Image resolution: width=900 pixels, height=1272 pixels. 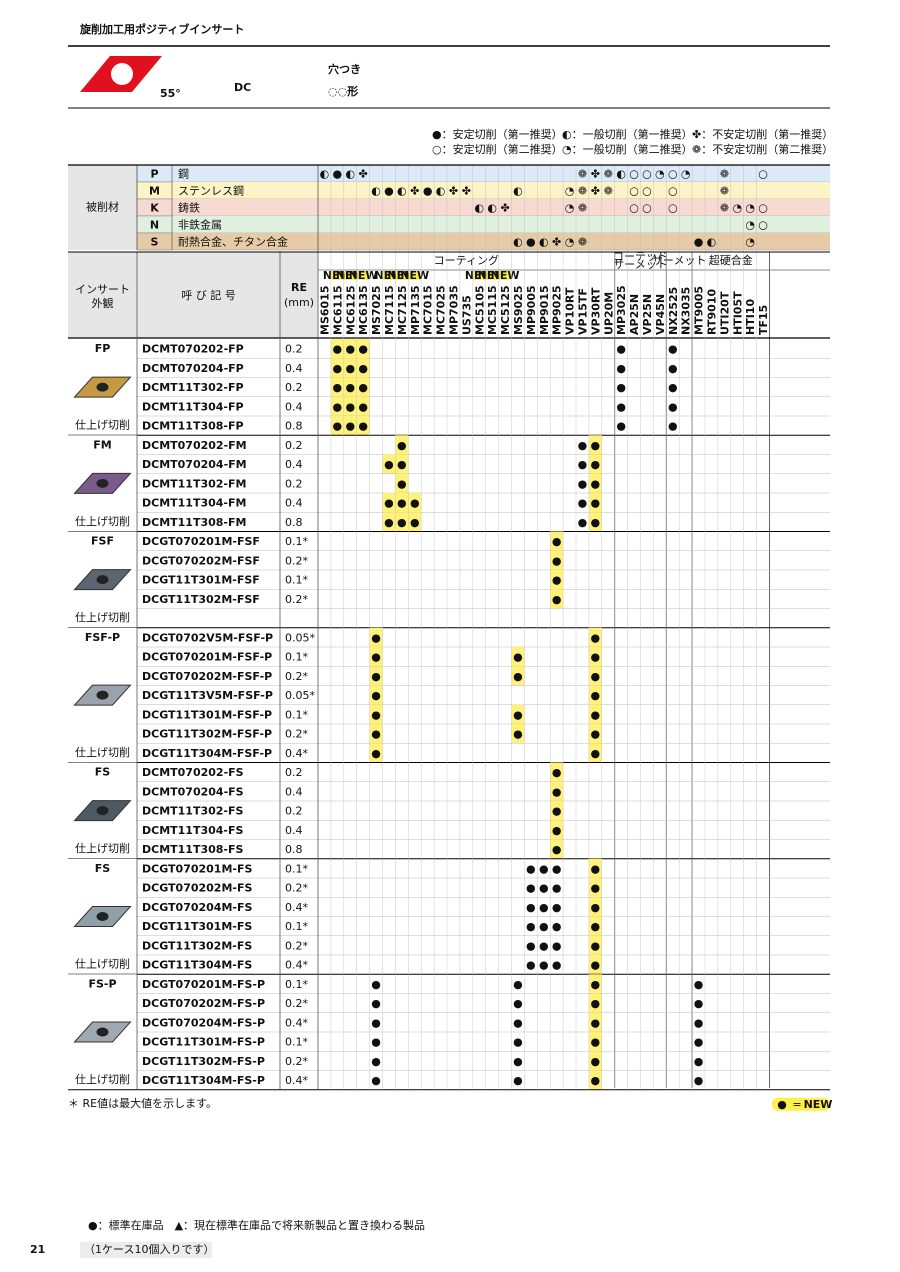 I want to click on grade-name: VP45N, so click(x=660, y=314).